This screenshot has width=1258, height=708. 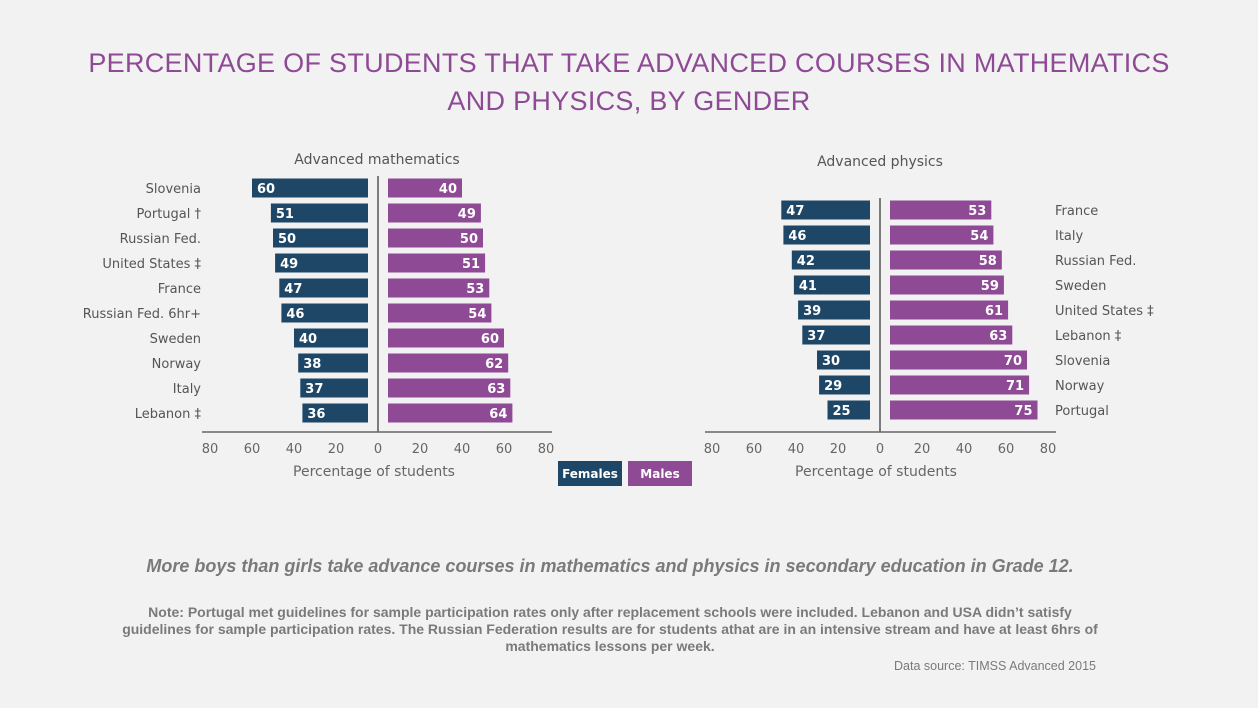 What do you see at coordinates (376, 160) in the screenshot?
I see `chart-title: Advanced mathematics` at bounding box center [376, 160].